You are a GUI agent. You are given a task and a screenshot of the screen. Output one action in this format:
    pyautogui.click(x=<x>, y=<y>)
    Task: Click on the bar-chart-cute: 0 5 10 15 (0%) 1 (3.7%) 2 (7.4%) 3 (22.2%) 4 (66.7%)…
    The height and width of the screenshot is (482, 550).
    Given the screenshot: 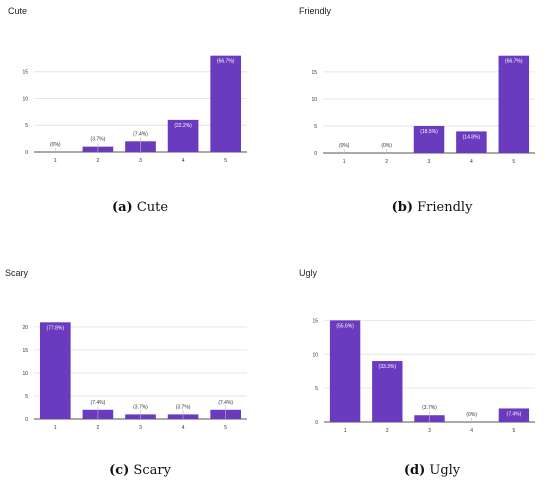 What is the action you would take?
    pyautogui.click(x=134, y=109)
    